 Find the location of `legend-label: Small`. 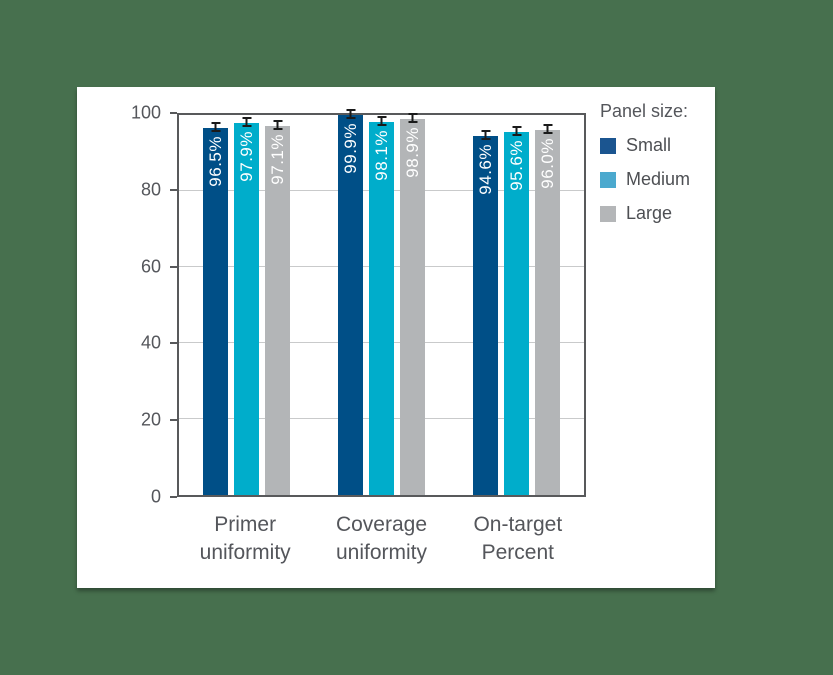

legend-label: Small is located at coordinates (649, 145).